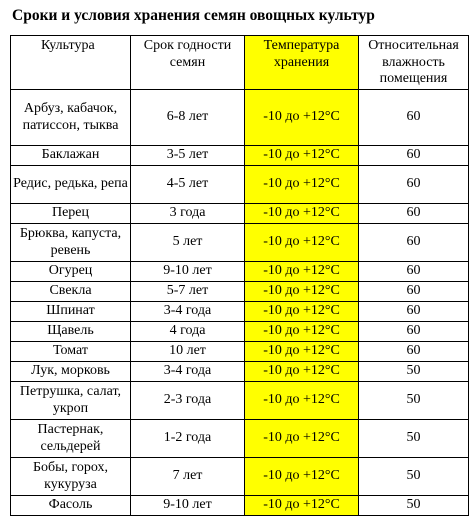 The width and height of the screenshot is (474, 516). I want to click on table-row: Редис, редька, репа 4-5 лет -10 до +12°С 60, so click(239, 184).